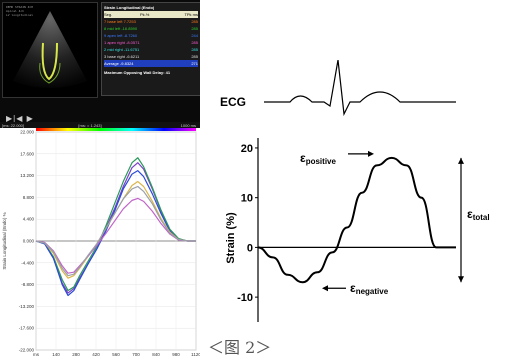 The image size is (506, 358). What do you see at coordinates (151, 63) in the screenshot?
I see `table-row: Average -9.8324 271` at bounding box center [151, 63].